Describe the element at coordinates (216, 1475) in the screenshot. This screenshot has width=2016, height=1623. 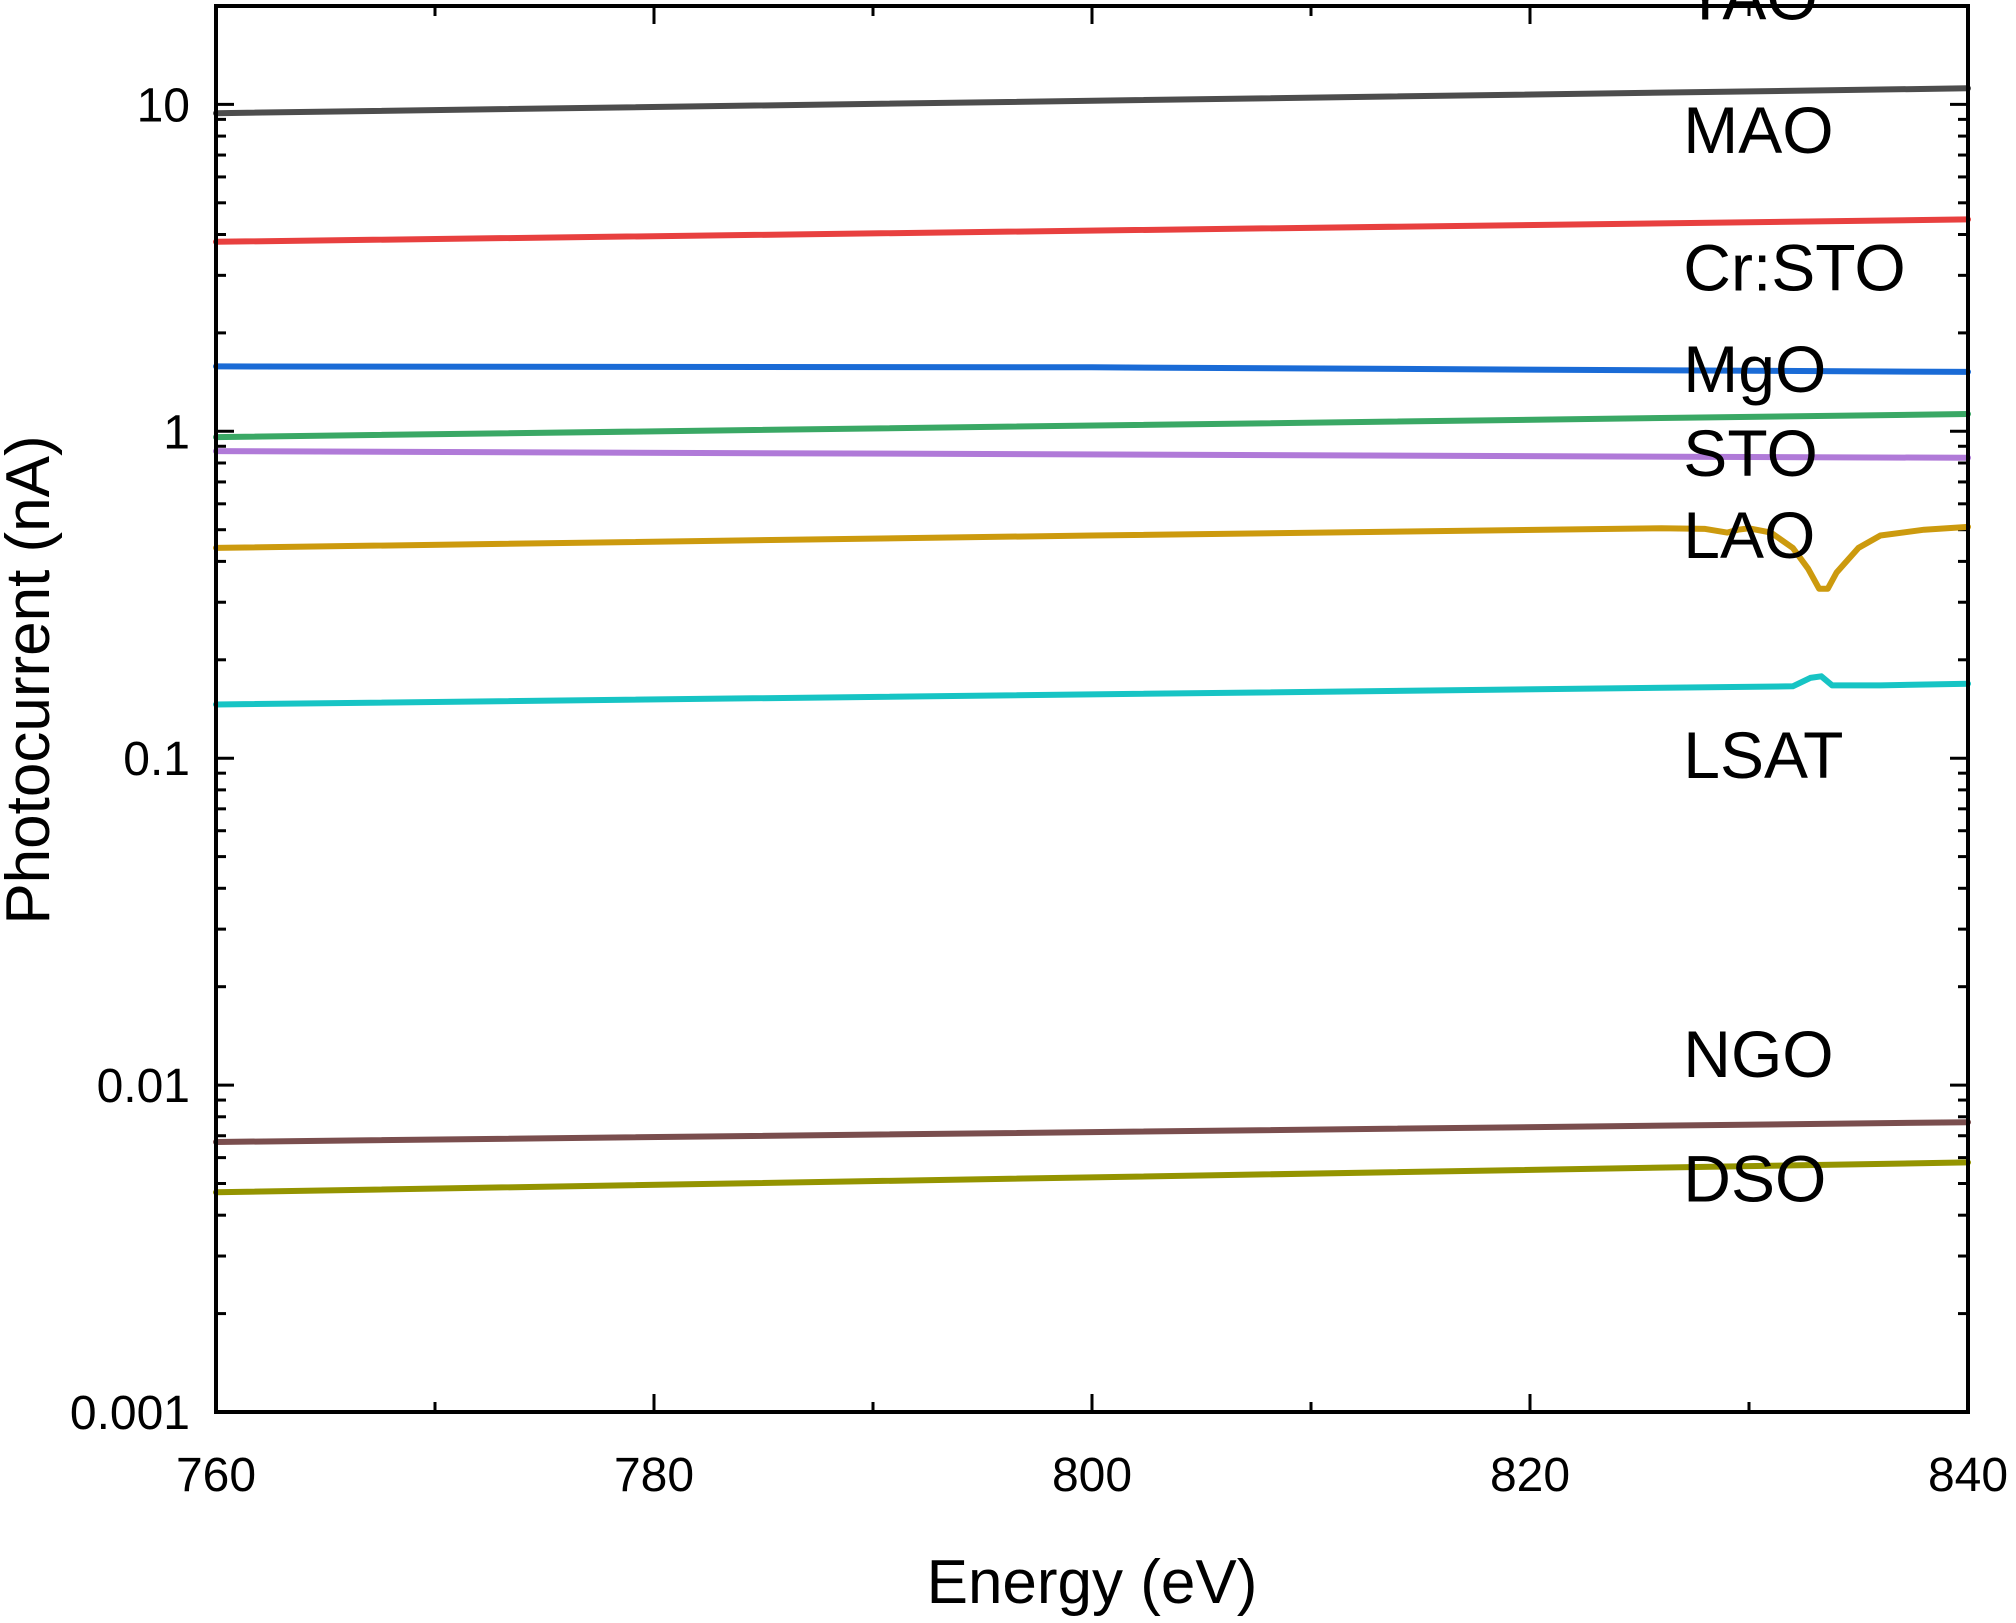
I see `x-tick-label: 760` at that location.